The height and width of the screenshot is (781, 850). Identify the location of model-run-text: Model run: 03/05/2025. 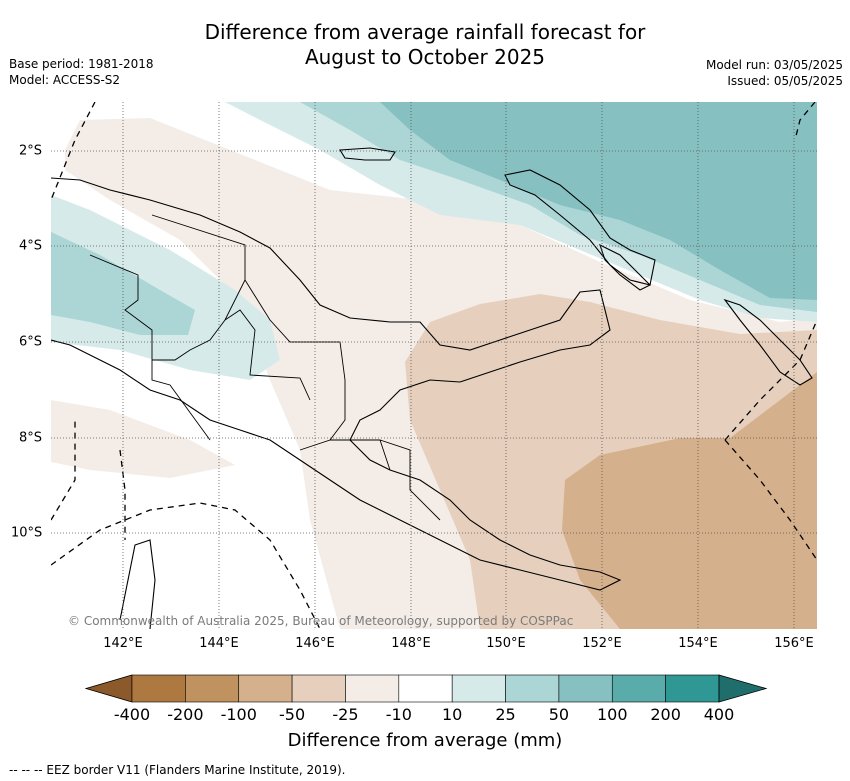
(774, 65).